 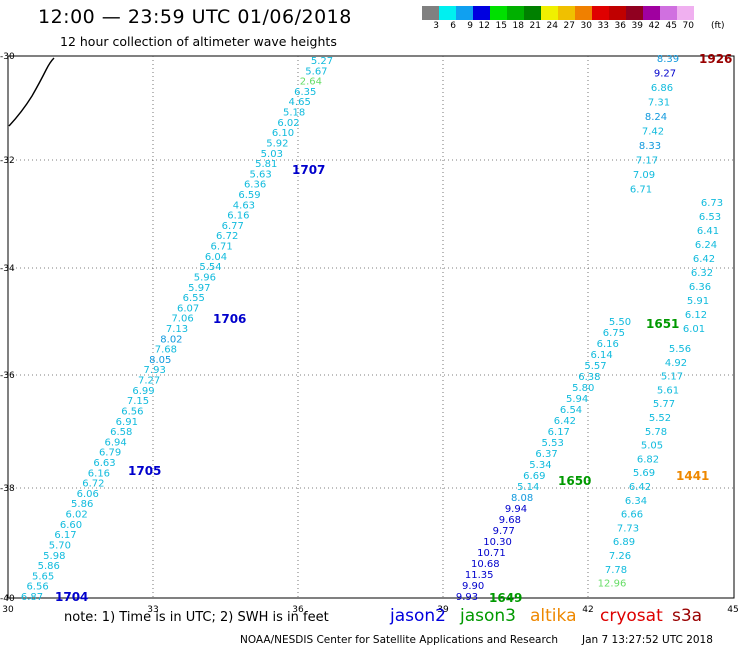 I want to click on track2-swh-value: 5.14, so click(x=528, y=487).